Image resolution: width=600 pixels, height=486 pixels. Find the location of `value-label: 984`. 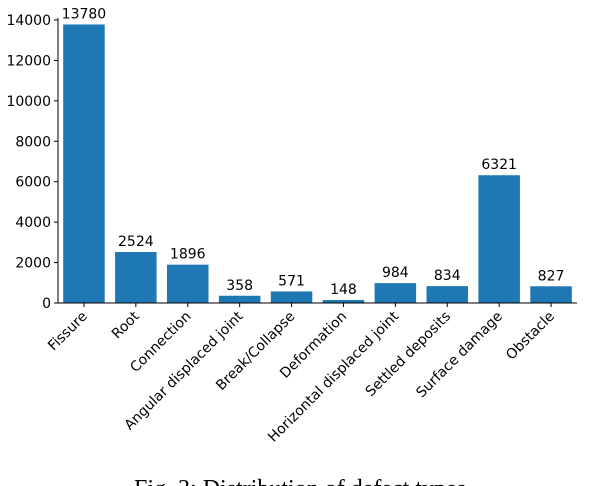

value-label: 984 is located at coordinates (395, 273).